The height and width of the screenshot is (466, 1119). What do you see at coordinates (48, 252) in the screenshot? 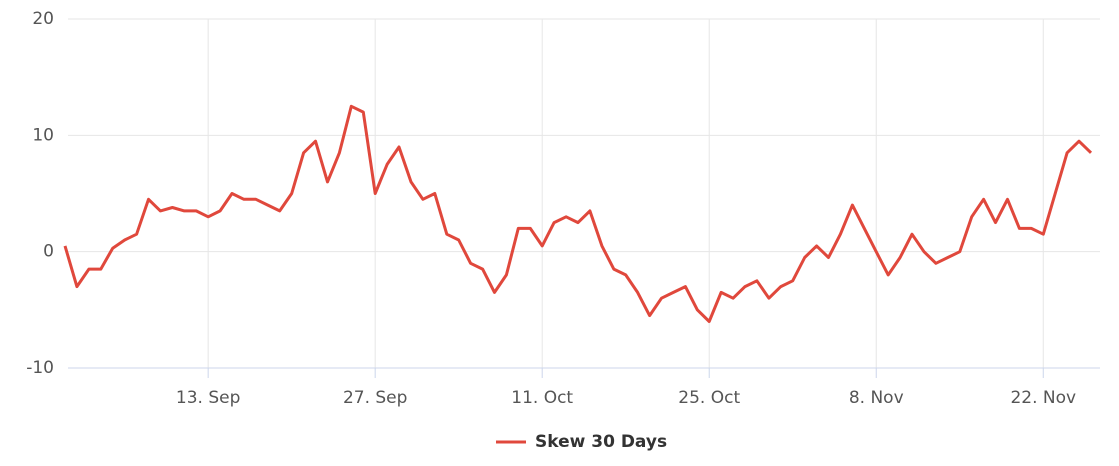
I see `y-tick-label: 0` at bounding box center [48, 252].